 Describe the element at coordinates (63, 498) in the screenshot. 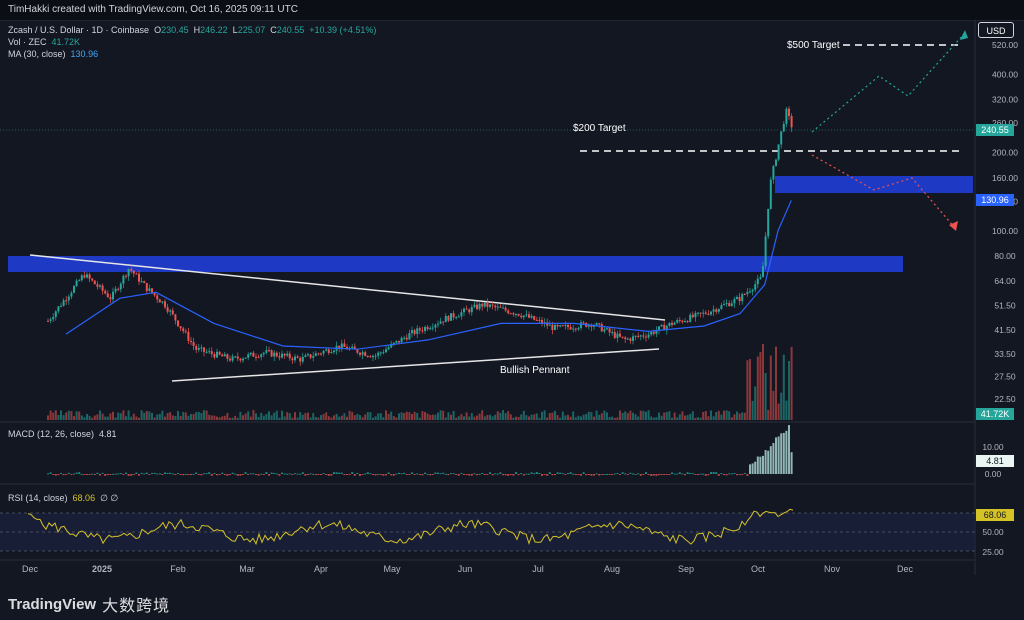

I see `rsi-legend: RSI (14, close) 68.06 ∅ ∅` at that location.